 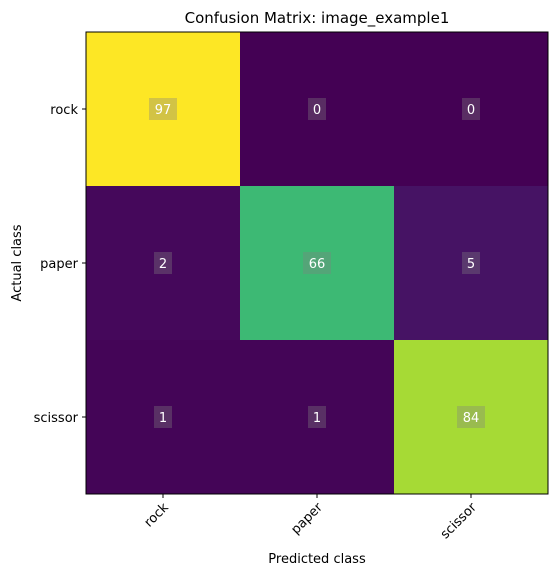 I want to click on x-tick-label: scissor, so click(x=459, y=521).